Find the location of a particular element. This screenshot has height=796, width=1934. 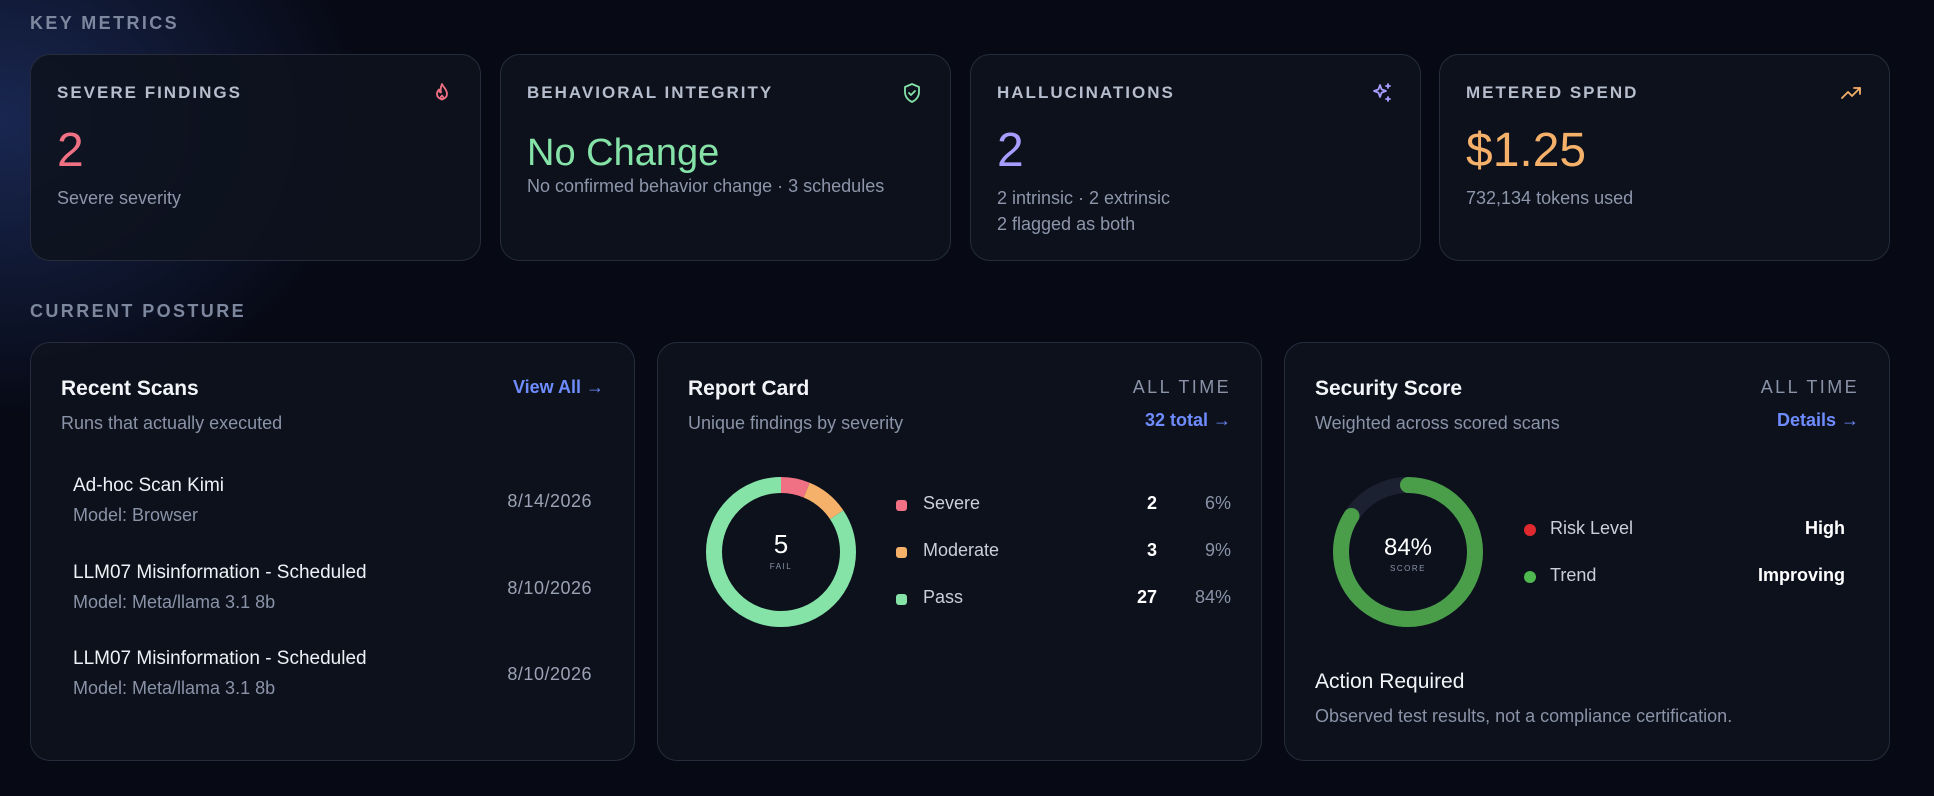

legend-percent: 84% is located at coordinates (1212, 597).